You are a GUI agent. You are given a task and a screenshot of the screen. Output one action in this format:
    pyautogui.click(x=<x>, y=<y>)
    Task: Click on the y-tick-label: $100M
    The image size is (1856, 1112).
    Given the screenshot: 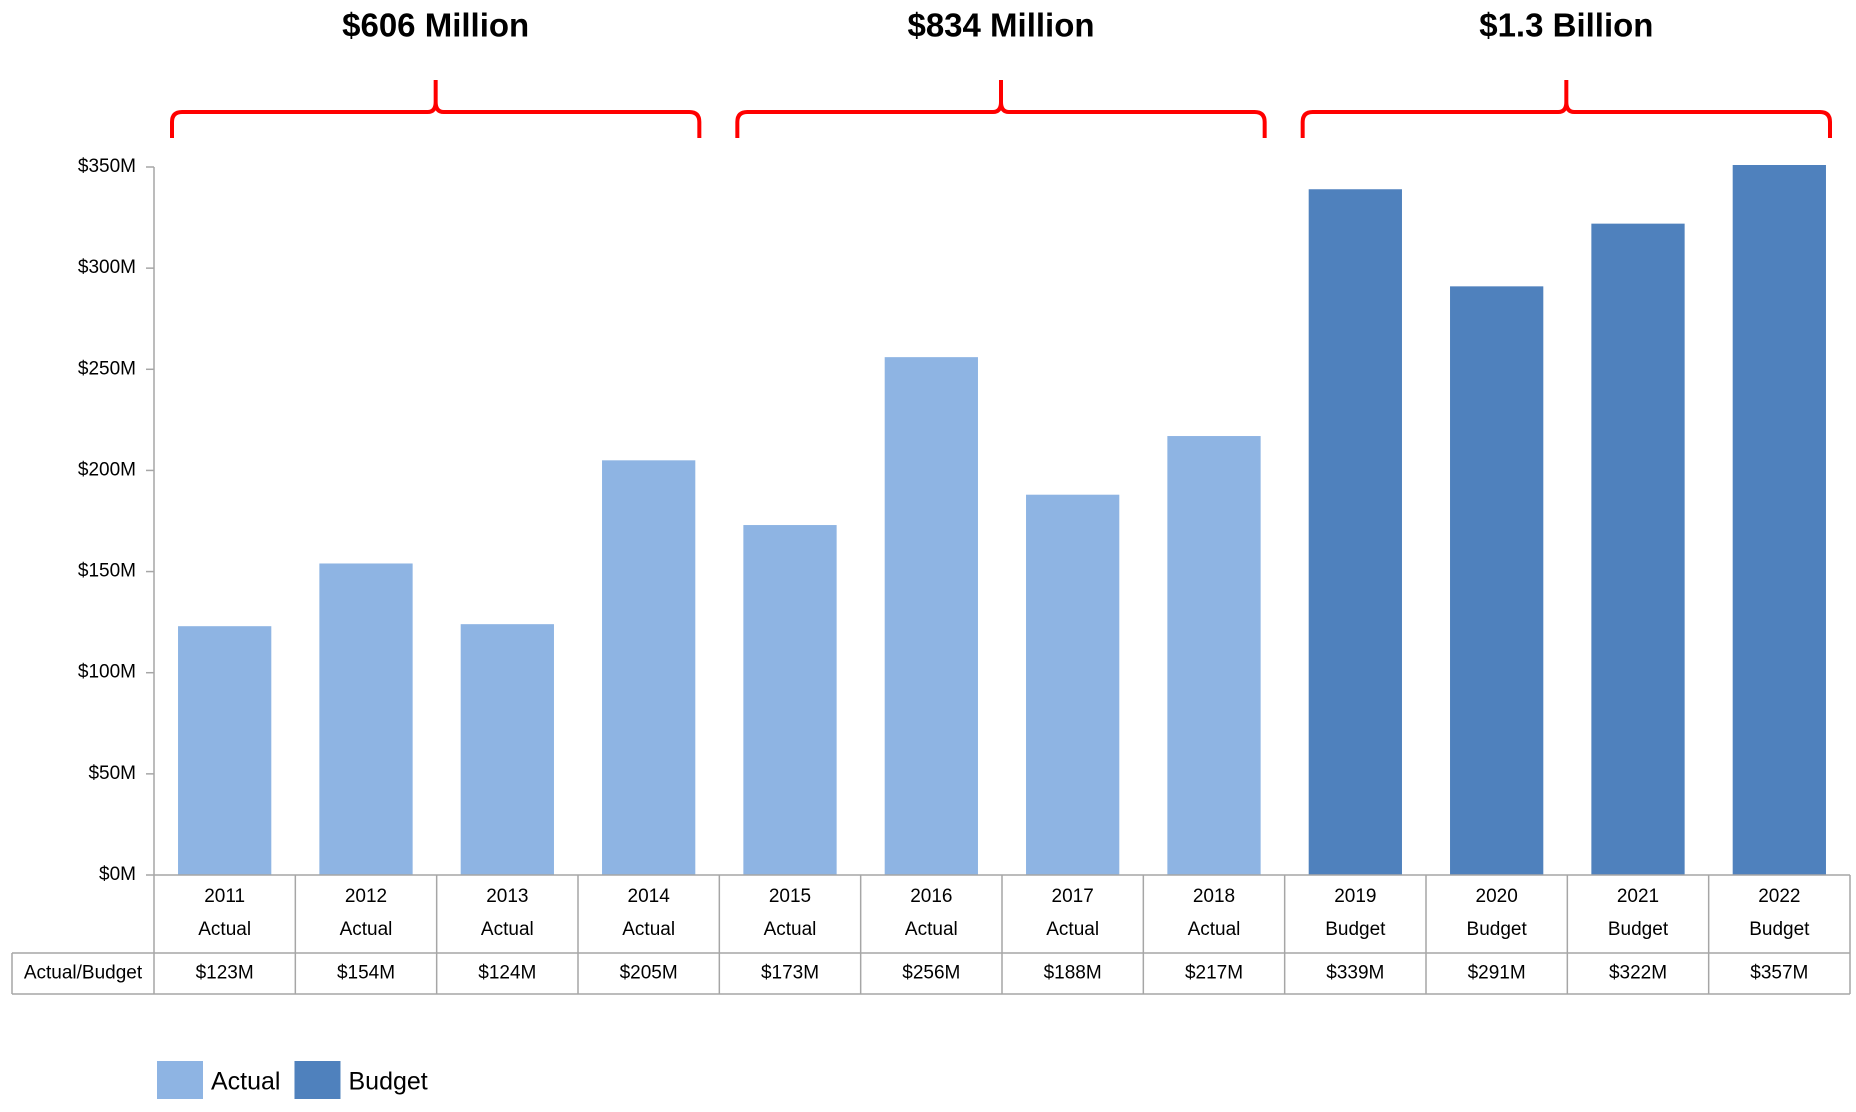 What is the action you would take?
    pyautogui.click(x=107, y=672)
    